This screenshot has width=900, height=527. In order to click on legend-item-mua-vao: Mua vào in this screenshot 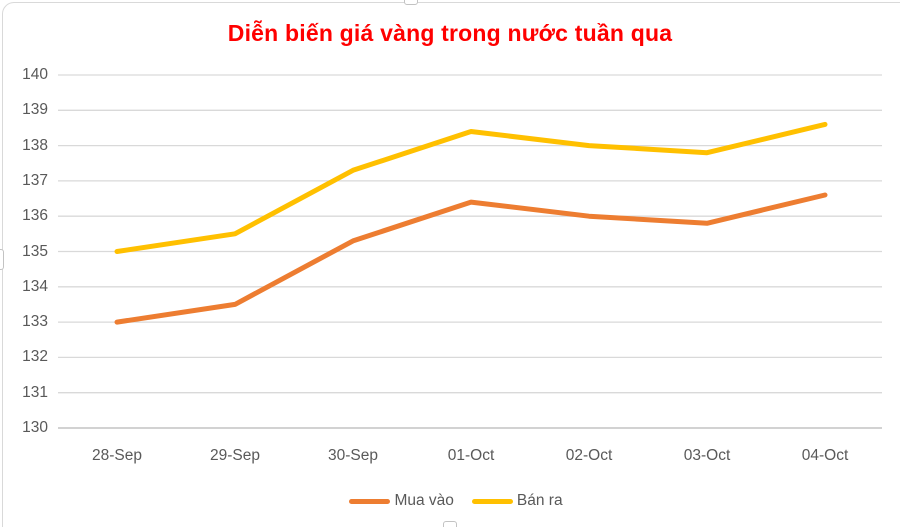, I will do `click(401, 501)`.